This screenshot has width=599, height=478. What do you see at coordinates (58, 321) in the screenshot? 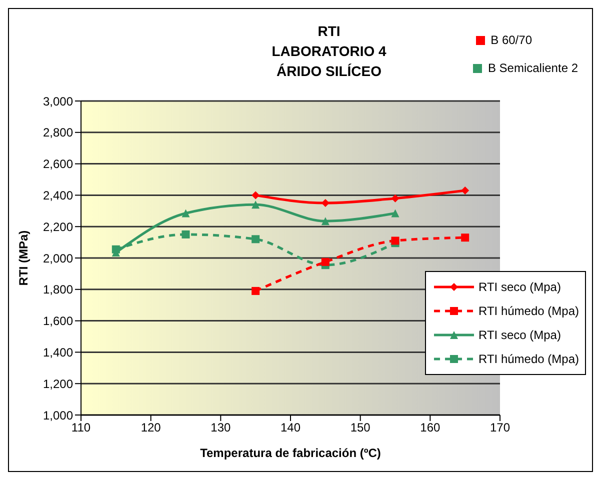
I see `y-tick-label: 1,600` at bounding box center [58, 321].